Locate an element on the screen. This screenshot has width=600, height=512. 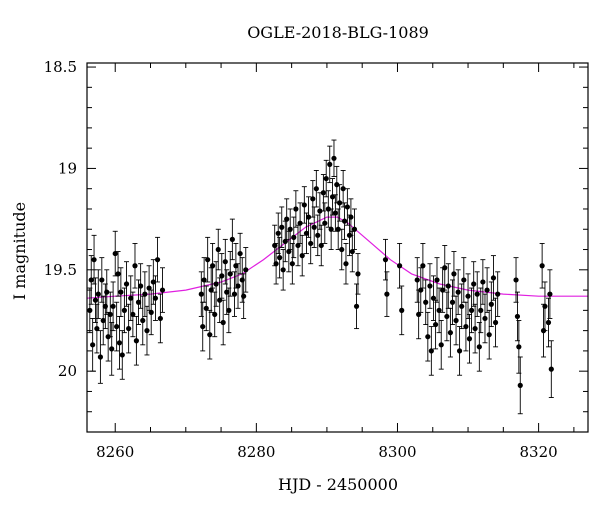
x-tick-label: 8300 is located at coordinates (397, 452).